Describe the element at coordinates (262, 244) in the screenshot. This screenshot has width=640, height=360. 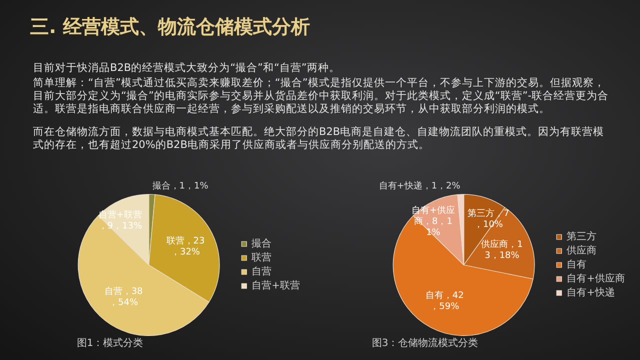
I see `legend-label: 撮合` at that location.